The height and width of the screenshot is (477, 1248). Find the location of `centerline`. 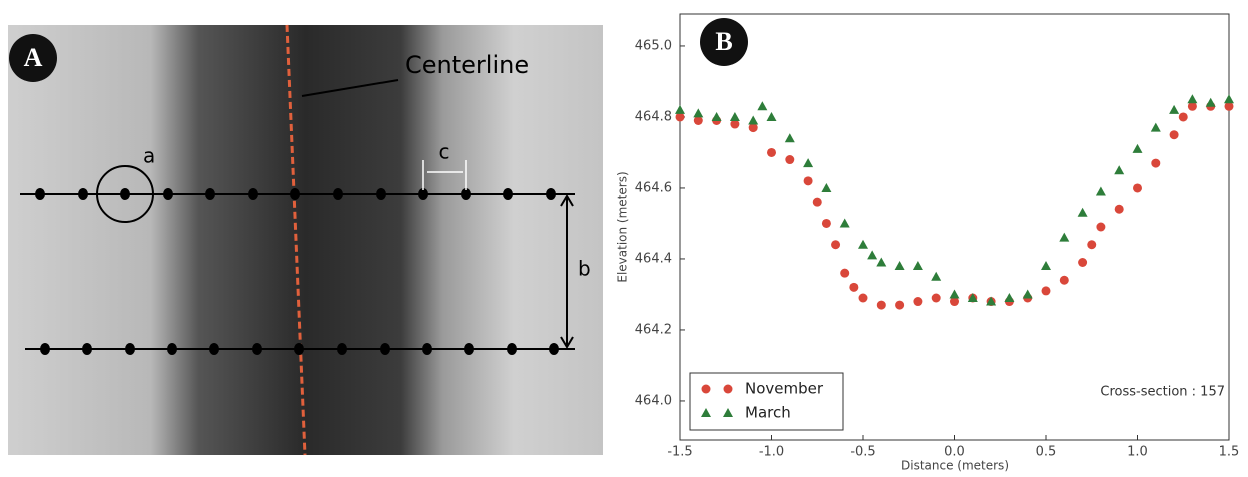

centerline is located at coordinates (296, 240).